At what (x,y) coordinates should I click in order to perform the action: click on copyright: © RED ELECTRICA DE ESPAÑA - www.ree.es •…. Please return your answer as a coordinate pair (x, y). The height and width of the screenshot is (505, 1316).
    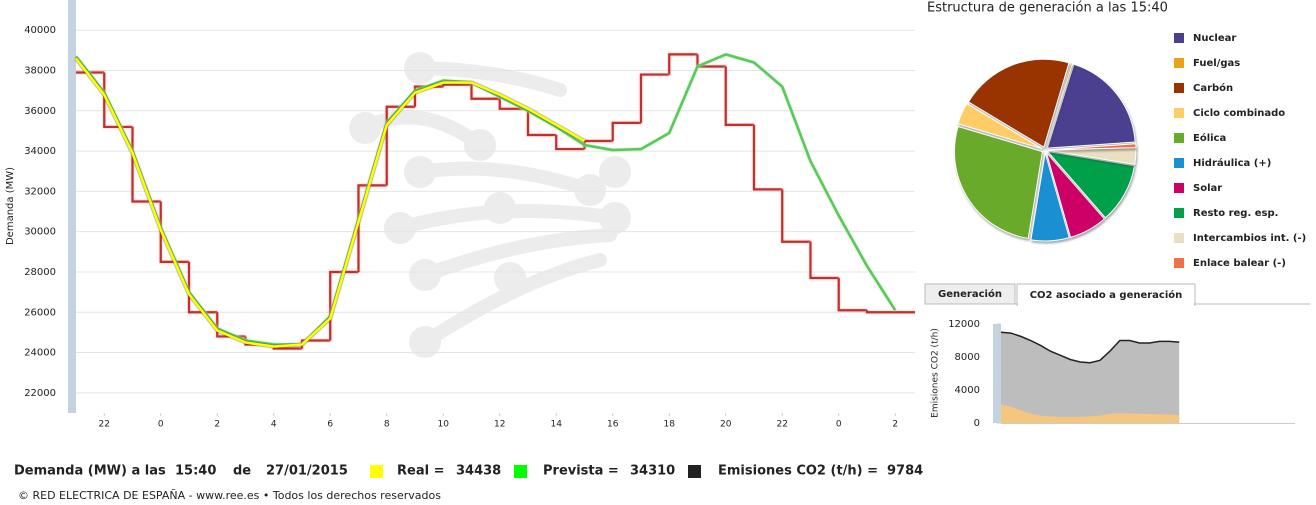
    Looking at the image, I should click on (229, 495).